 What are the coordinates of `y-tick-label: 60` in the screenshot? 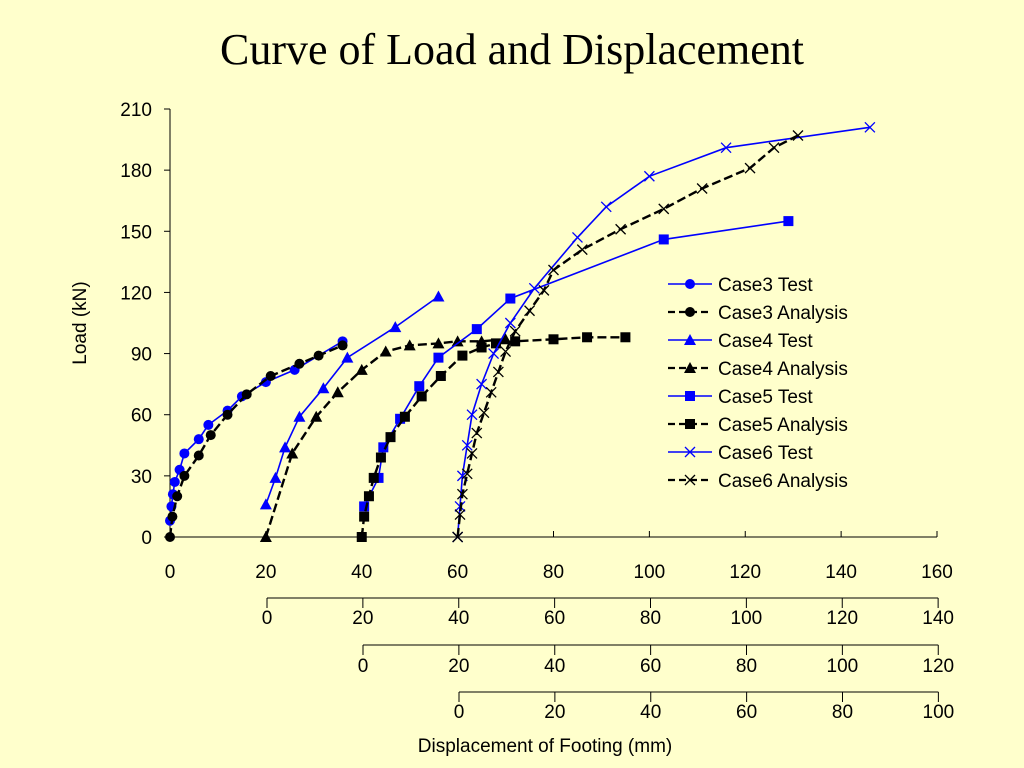 It's located at (141, 416).